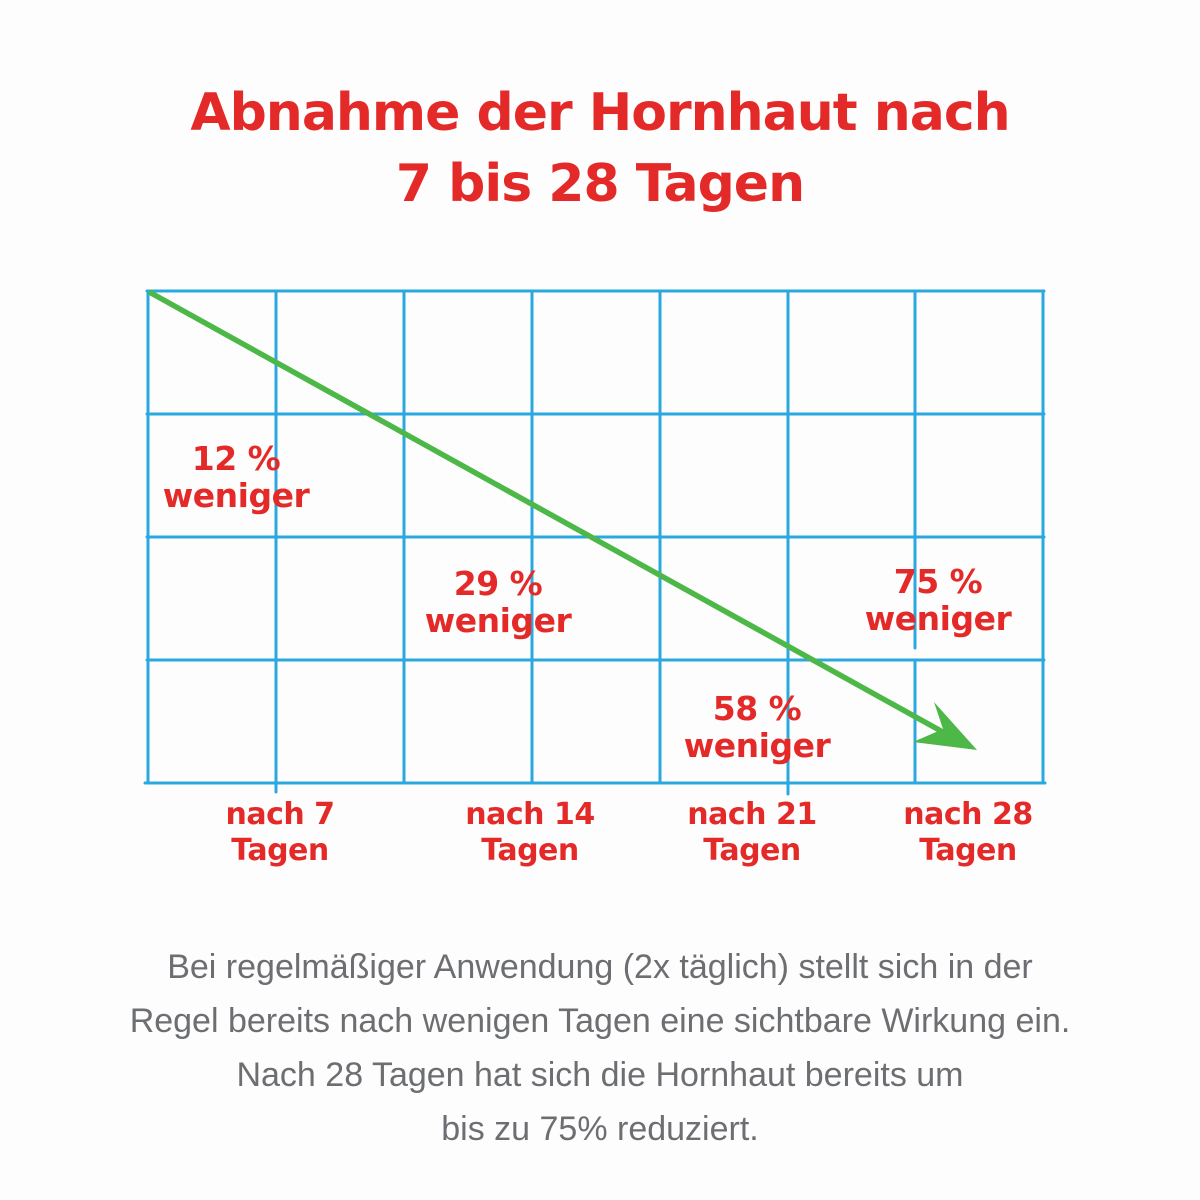 The height and width of the screenshot is (1200, 1200). What do you see at coordinates (280, 814) in the screenshot?
I see `axis-label-line-1: nach 7` at bounding box center [280, 814].